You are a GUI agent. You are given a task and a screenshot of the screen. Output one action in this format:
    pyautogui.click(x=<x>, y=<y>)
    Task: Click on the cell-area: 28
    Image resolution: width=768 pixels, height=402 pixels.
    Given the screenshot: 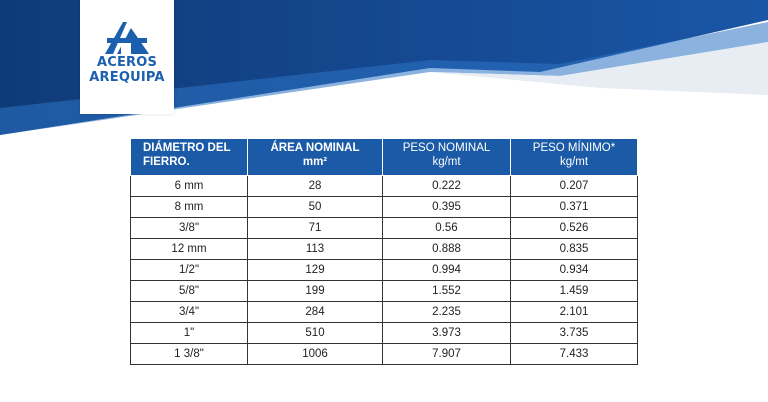 What is the action you would take?
    pyautogui.click(x=315, y=186)
    